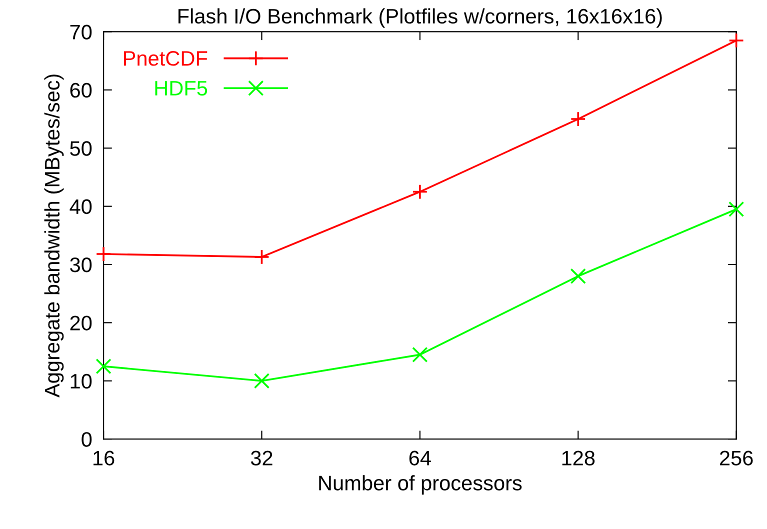 This screenshot has height=529, width=767. Describe the element at coordinates (420, 485) in the screenshot. I see `x-axis-title: Number of processors` at that location.